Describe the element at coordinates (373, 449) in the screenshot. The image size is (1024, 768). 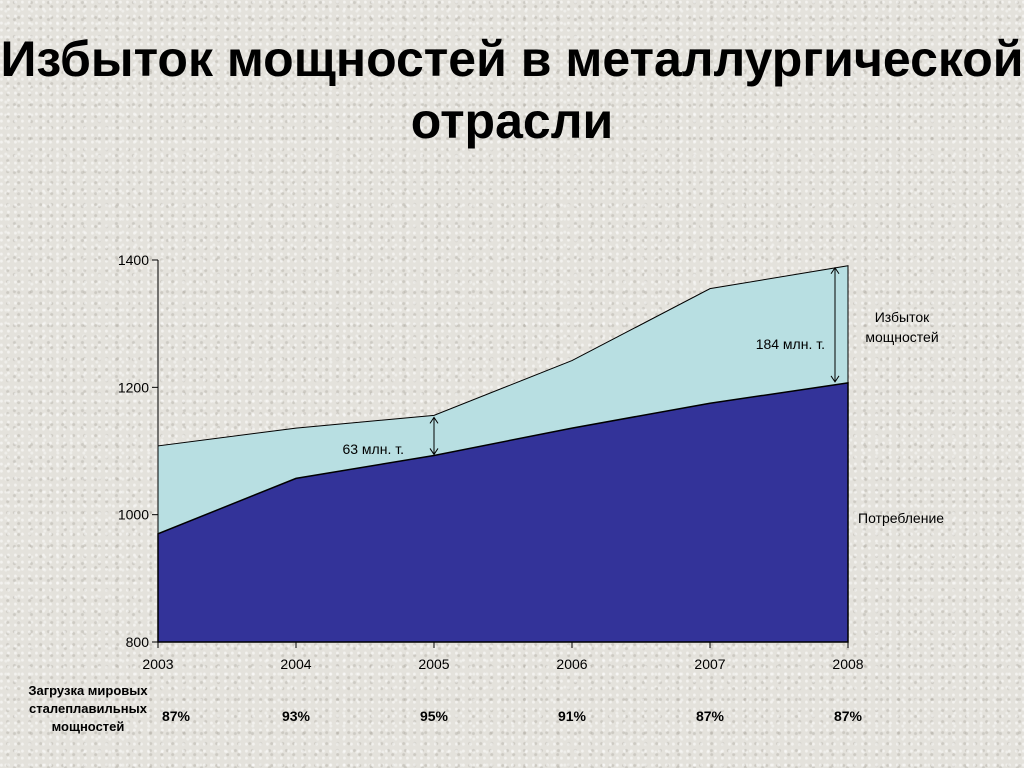
I see `annotation-label: 63 млн. т.` at that location.